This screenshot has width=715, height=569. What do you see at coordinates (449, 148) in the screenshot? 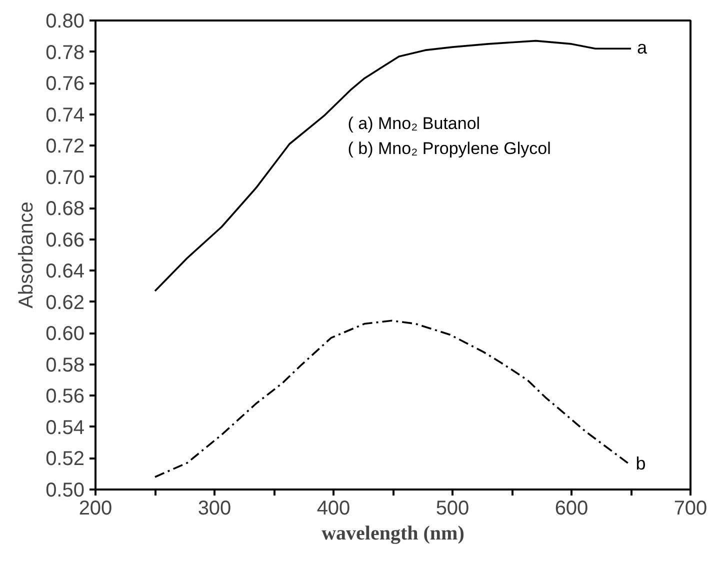
I see `annotation: ( b) Mno₂ Propylene Glycol` at bounding box center [449, 148].